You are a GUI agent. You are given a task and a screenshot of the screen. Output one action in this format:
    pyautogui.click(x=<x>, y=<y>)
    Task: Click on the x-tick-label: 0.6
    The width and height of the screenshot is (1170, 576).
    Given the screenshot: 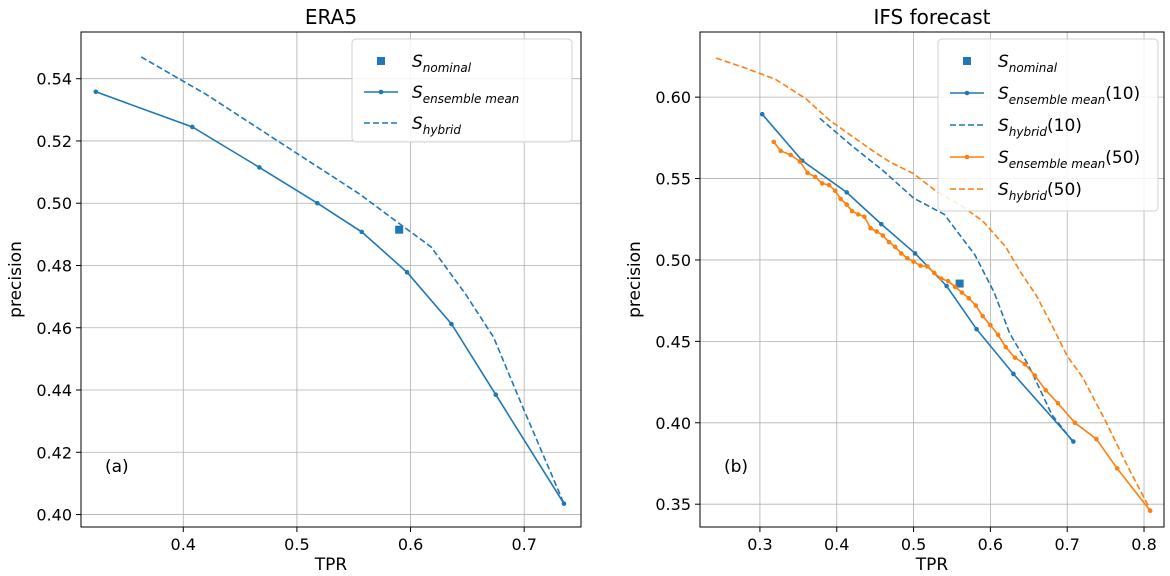 What is the action you would take?
    pyautogui.click(x=410, y=544)
    